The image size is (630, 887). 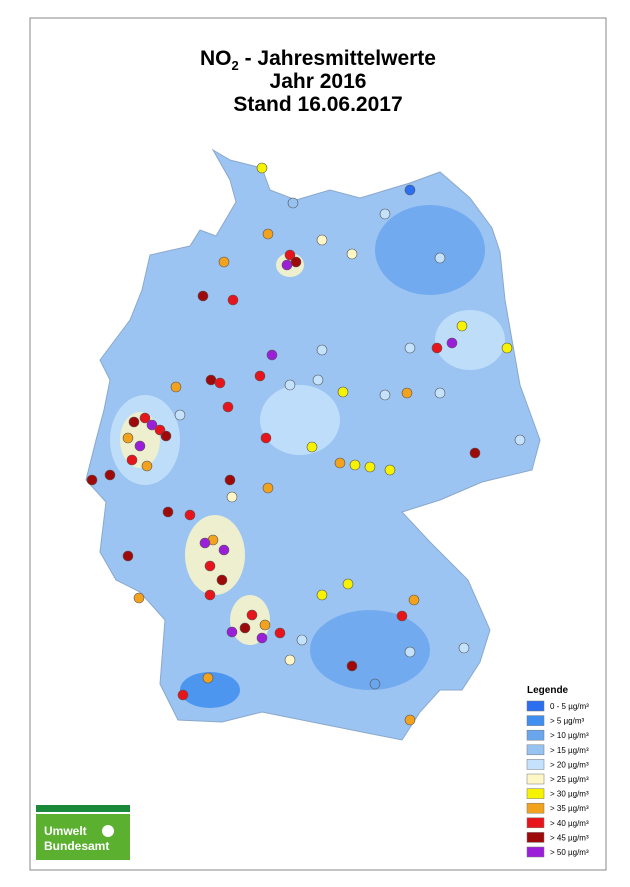 I want to click on legend-label: > 45 µg/m³, so click(x=569, y=837).